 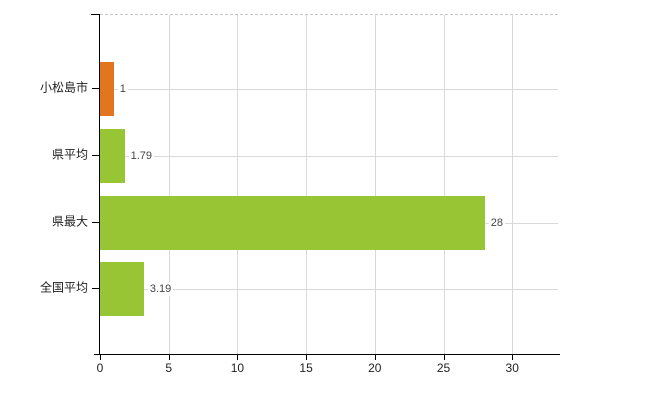 I want to click on bar-全国平均, so click(x=122, y=289).